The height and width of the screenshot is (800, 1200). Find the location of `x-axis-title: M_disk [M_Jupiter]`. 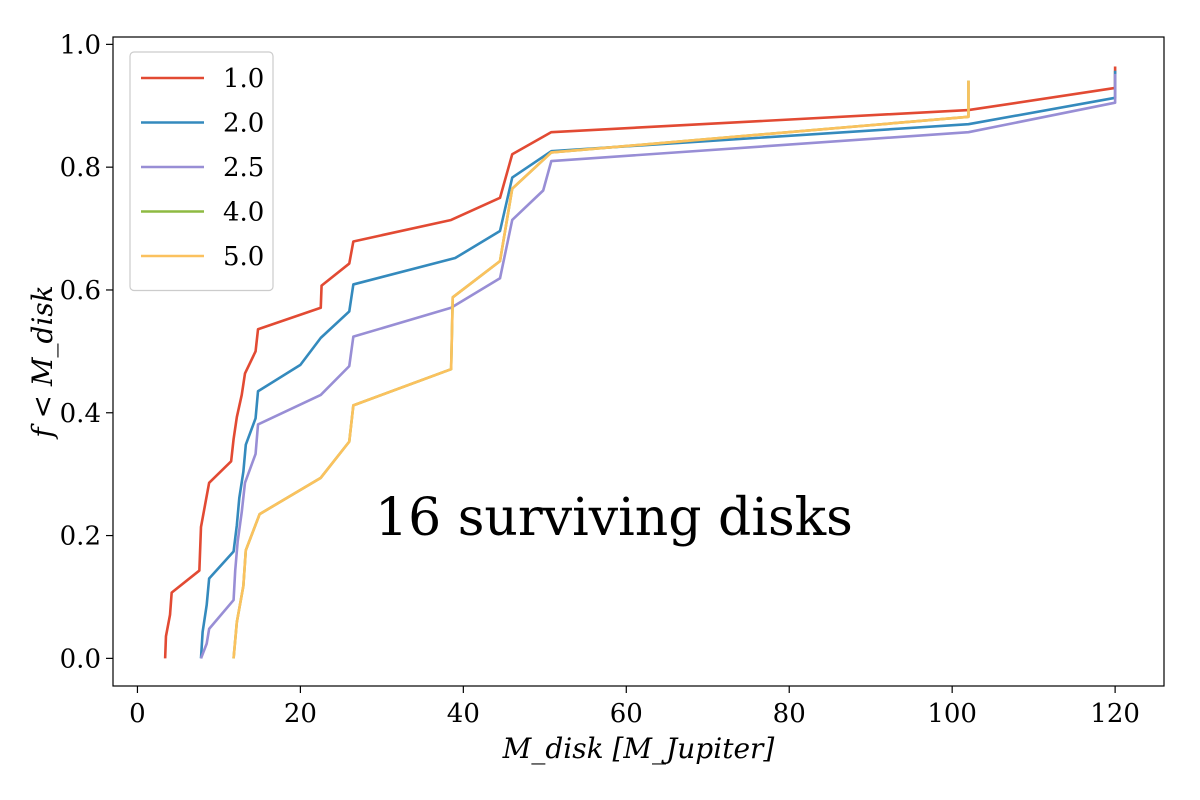

x-axis-title: M_disk [M_Jupiter] is located at coordinates (638, 748).